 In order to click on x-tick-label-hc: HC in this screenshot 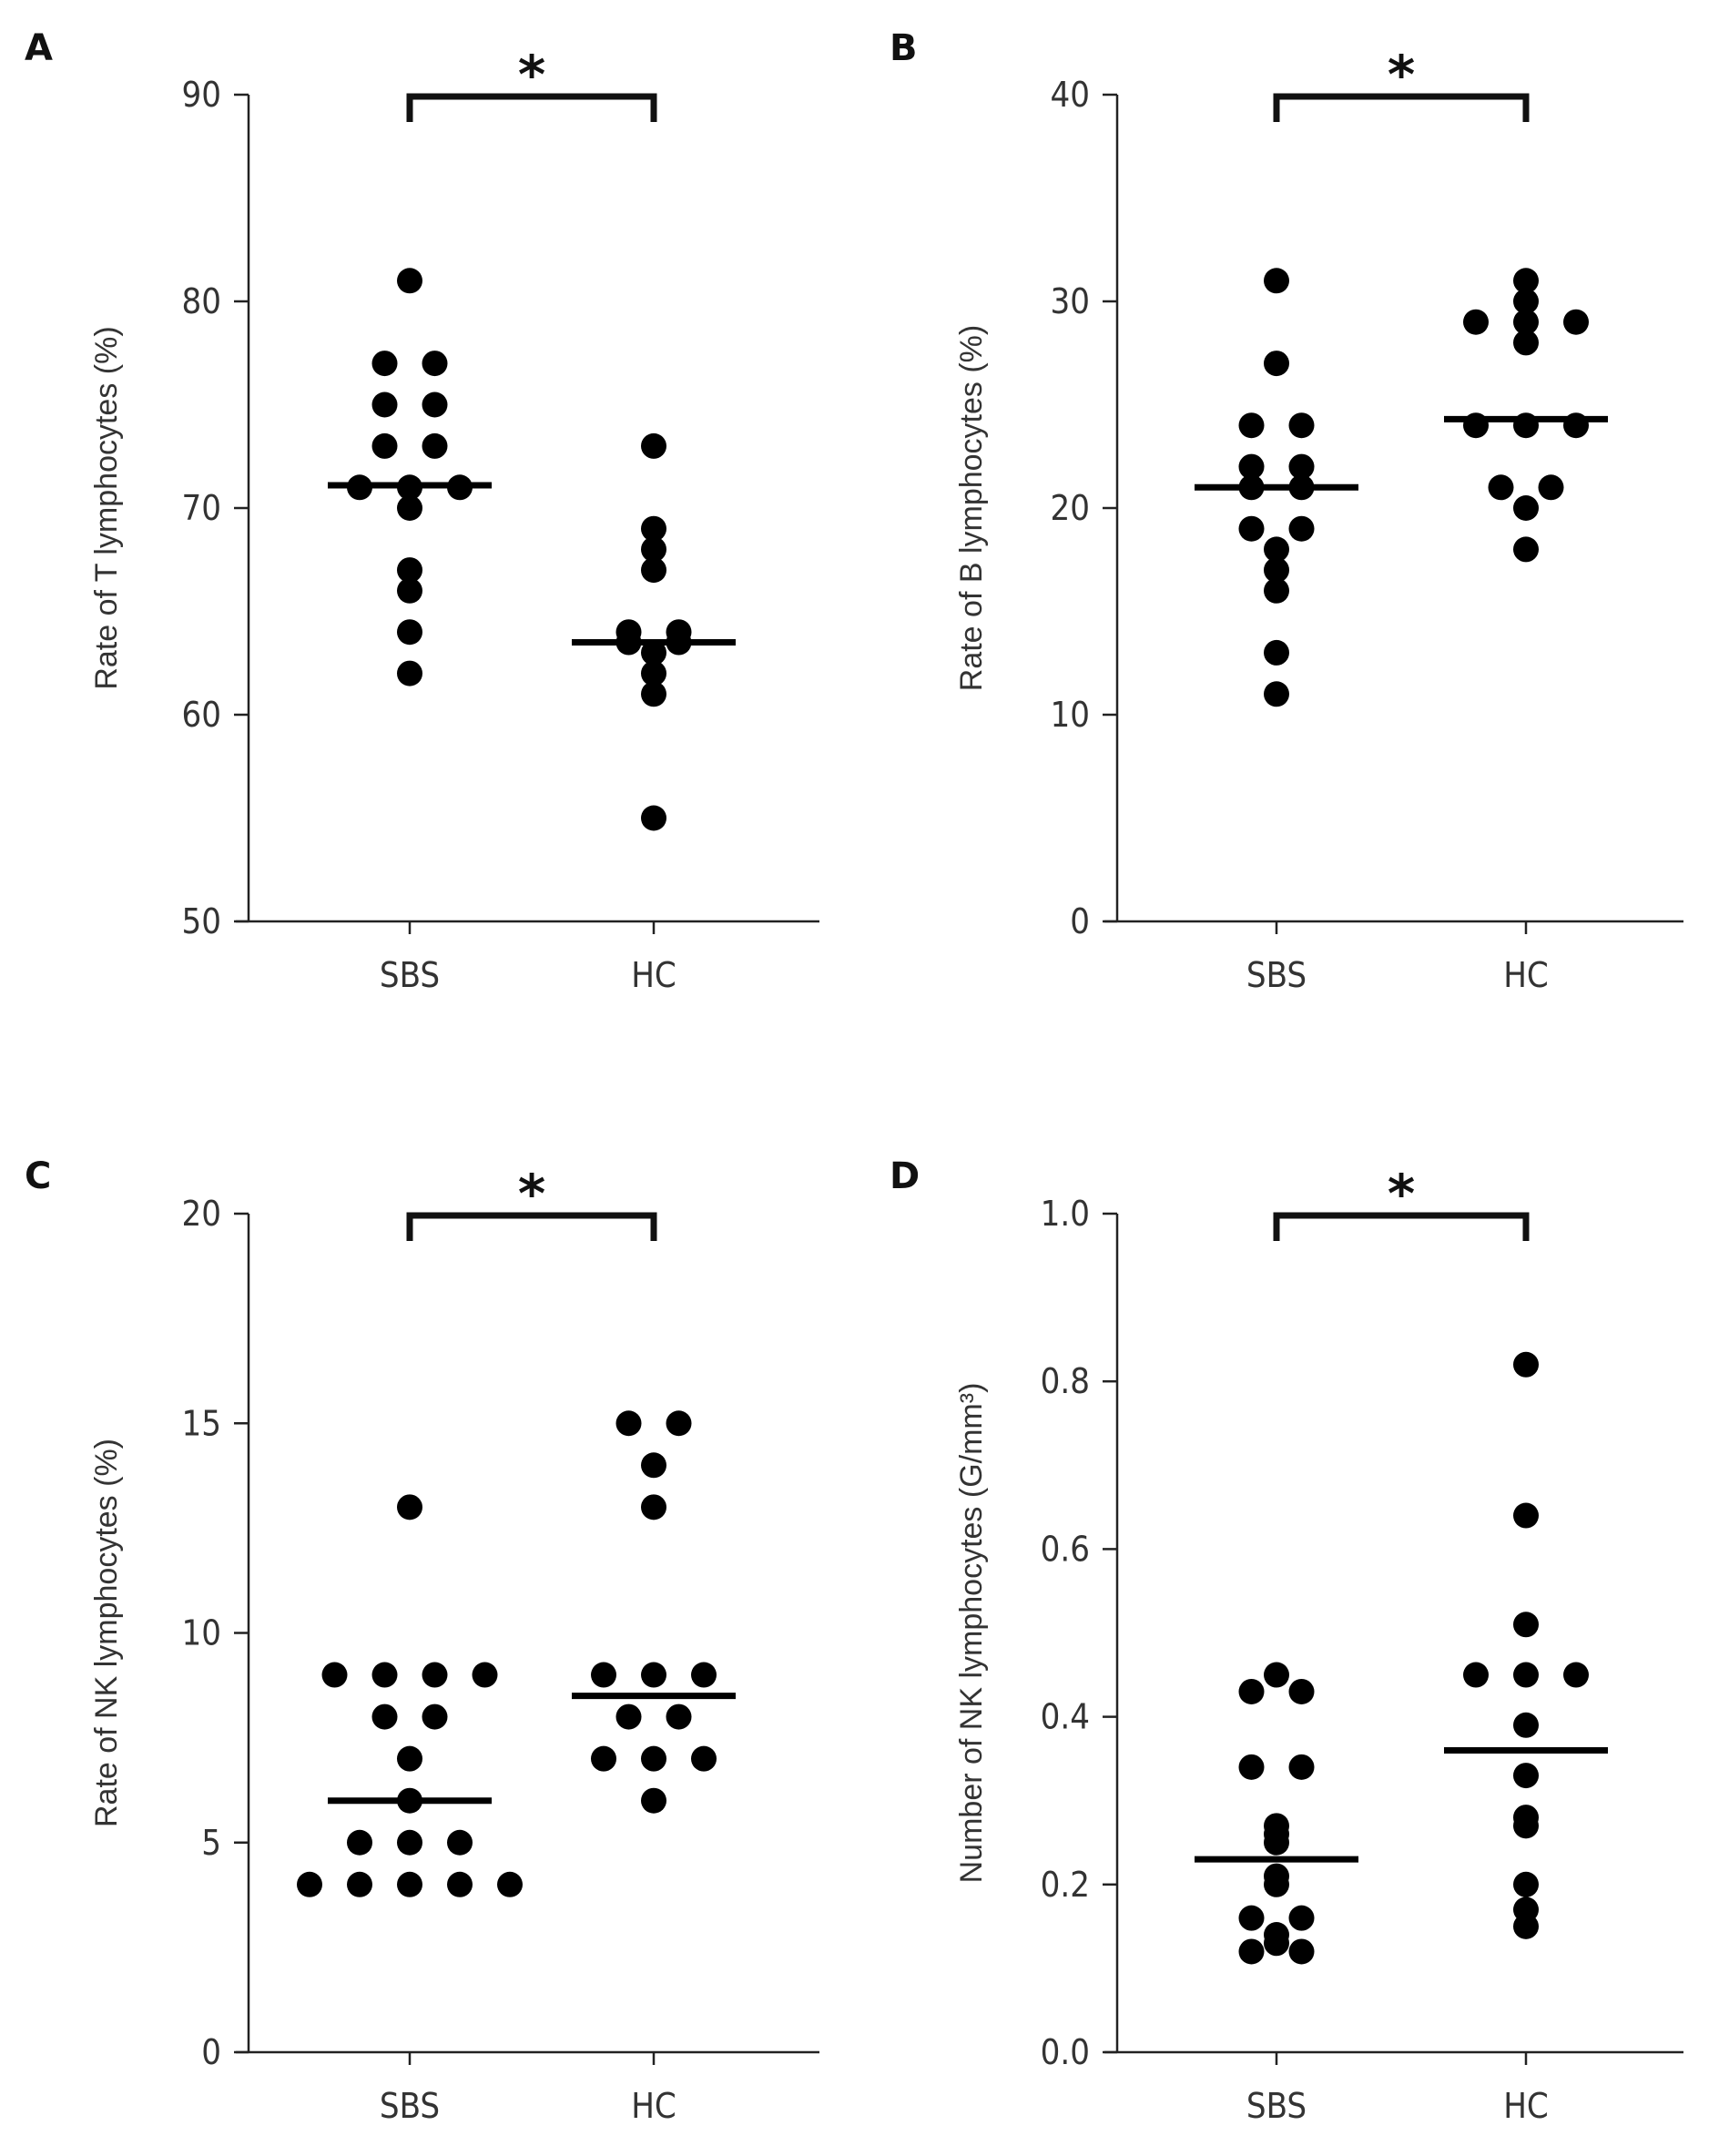, I will do `click(654, 975)`.